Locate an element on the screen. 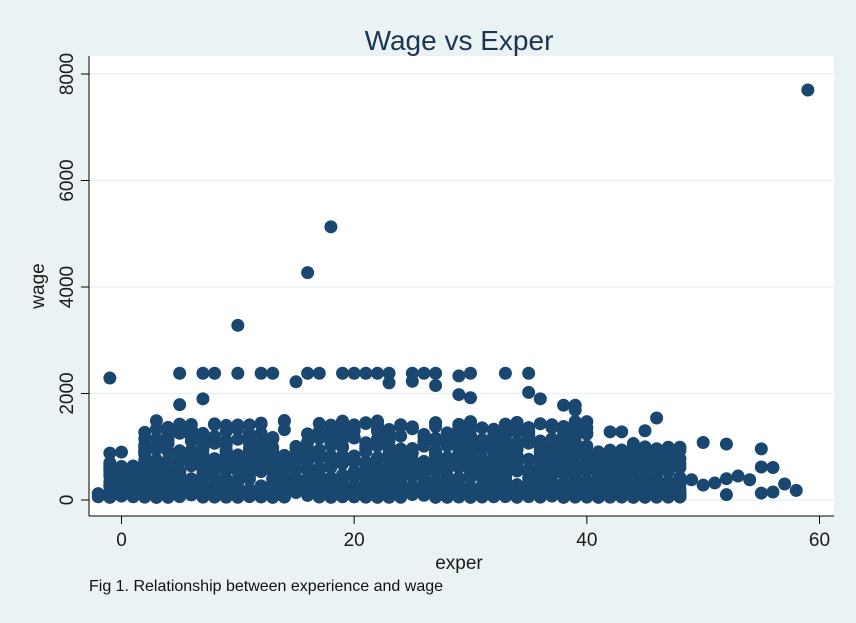 The image size is (856, 623). x-tick-label-0: 0 is located at coordinates (121, 540).